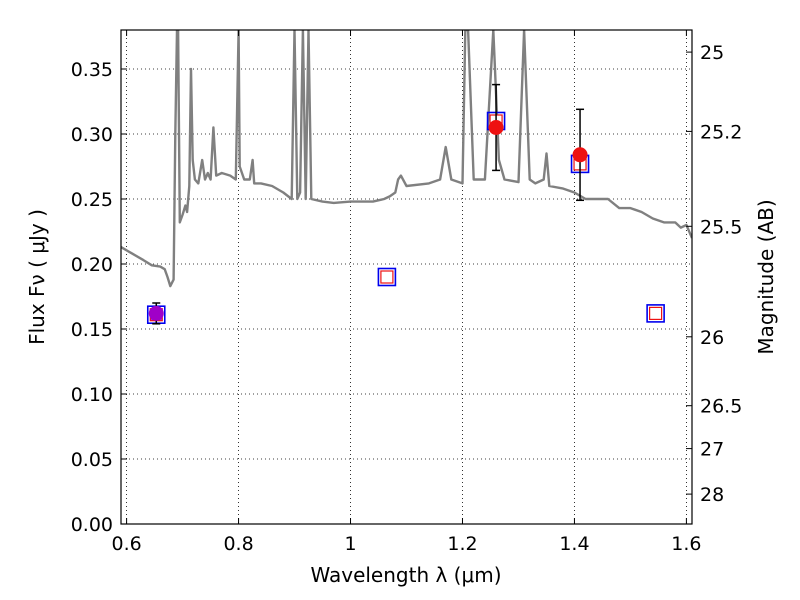  Describe the element at coordinates (686, 544) in the screenshot. I see `x-tick-label: 1.6` at that location.